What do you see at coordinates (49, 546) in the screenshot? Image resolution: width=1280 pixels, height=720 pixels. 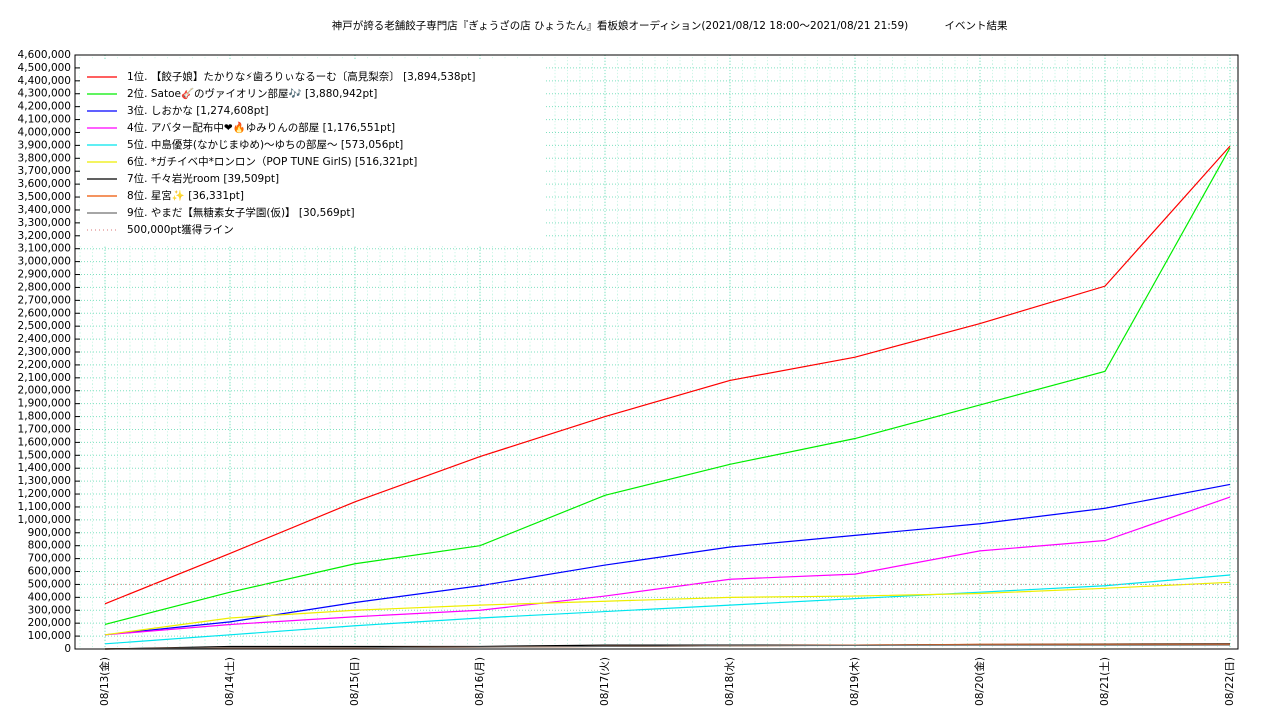 I see `y-tick-label: 800,000` at bounding box center [49, 546].